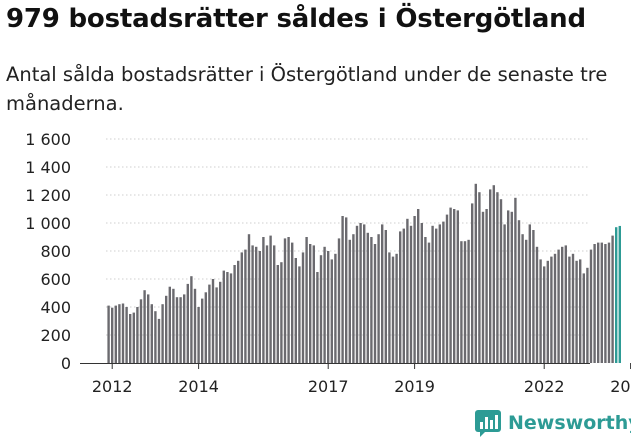 The height and width of the screenshot is (439, 631). What do you see at coordinates (620, 386) in the screenshot?
I see `x-tick-label: 2024` at bounding box center [620, 386].